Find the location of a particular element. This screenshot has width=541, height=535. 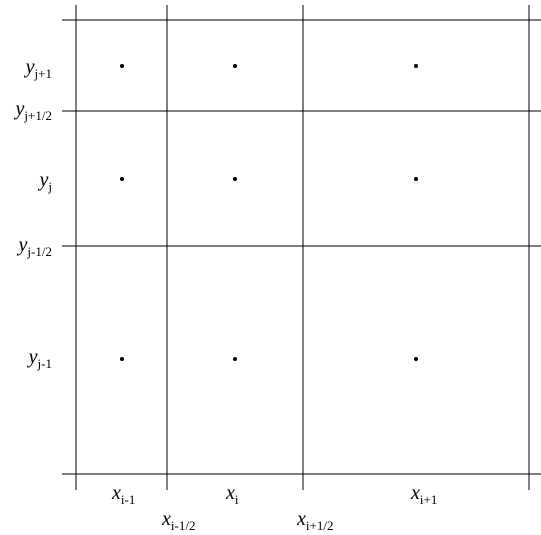

label-x-i-plus-1: xi+1 is located at coordinates (423, 494).